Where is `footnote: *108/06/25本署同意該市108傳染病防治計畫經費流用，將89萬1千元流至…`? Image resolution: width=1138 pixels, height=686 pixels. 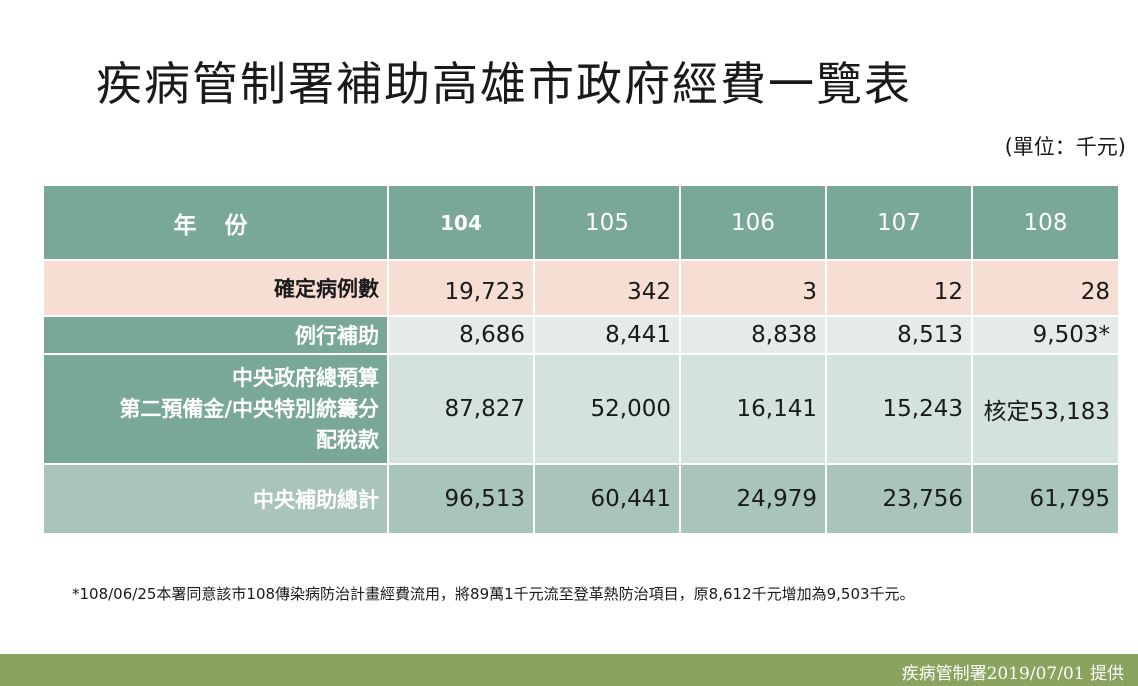
footnote: *108/06/25本署同意該市108傳染病防治計畫經費流用，將89萬1千元流至… is located at coordinates (493, 594).